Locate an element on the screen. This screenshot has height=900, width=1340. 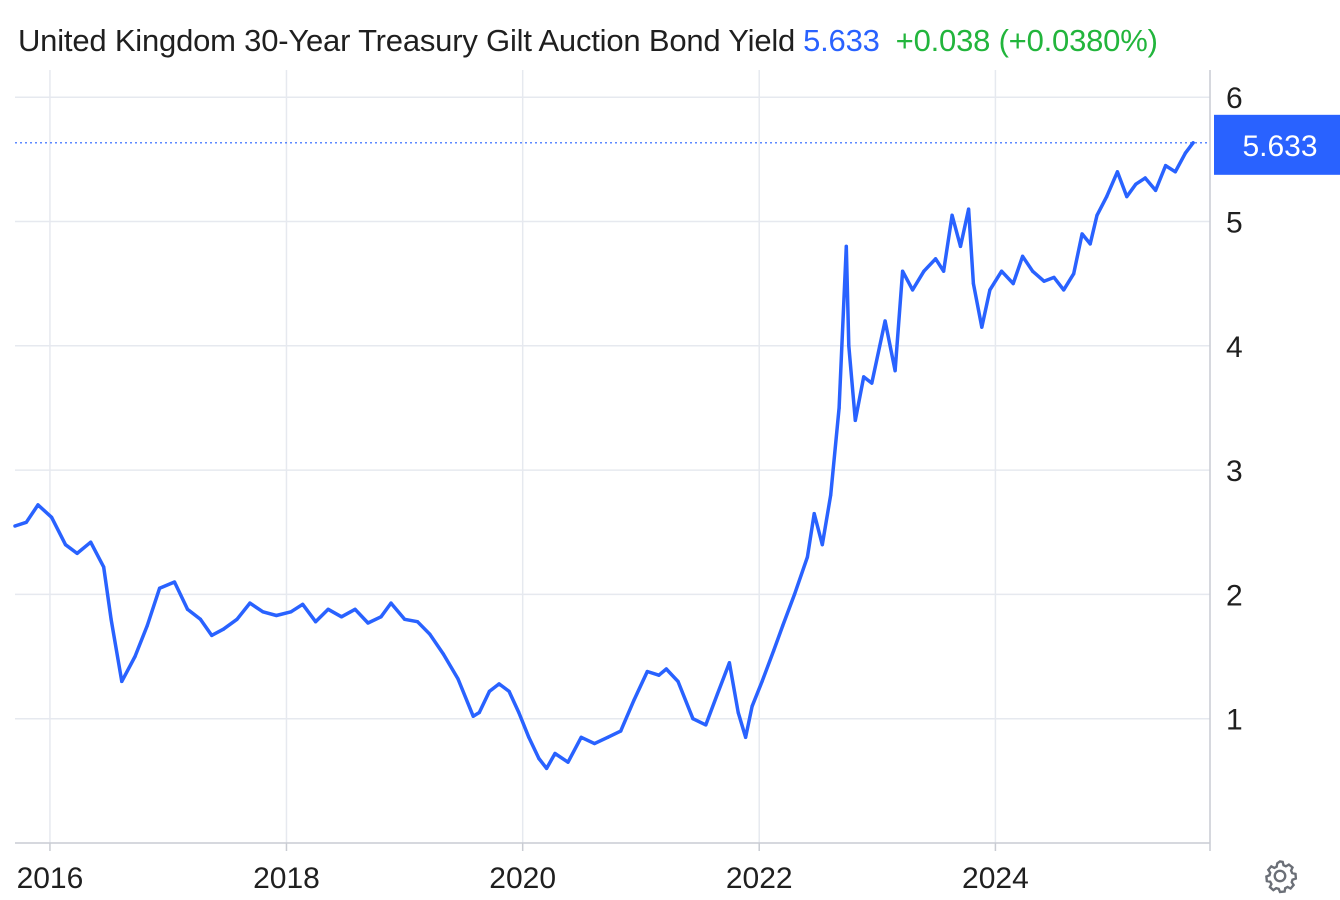
y-tick-label: 2 is located at coordinates (1234, 595).